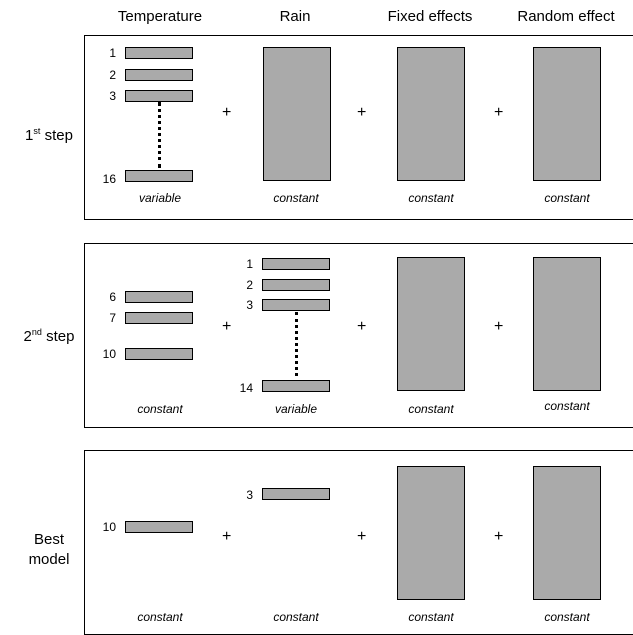 This screenshot has height=635, width=633. I want to click on temp-number: 1, so click(112, 53).